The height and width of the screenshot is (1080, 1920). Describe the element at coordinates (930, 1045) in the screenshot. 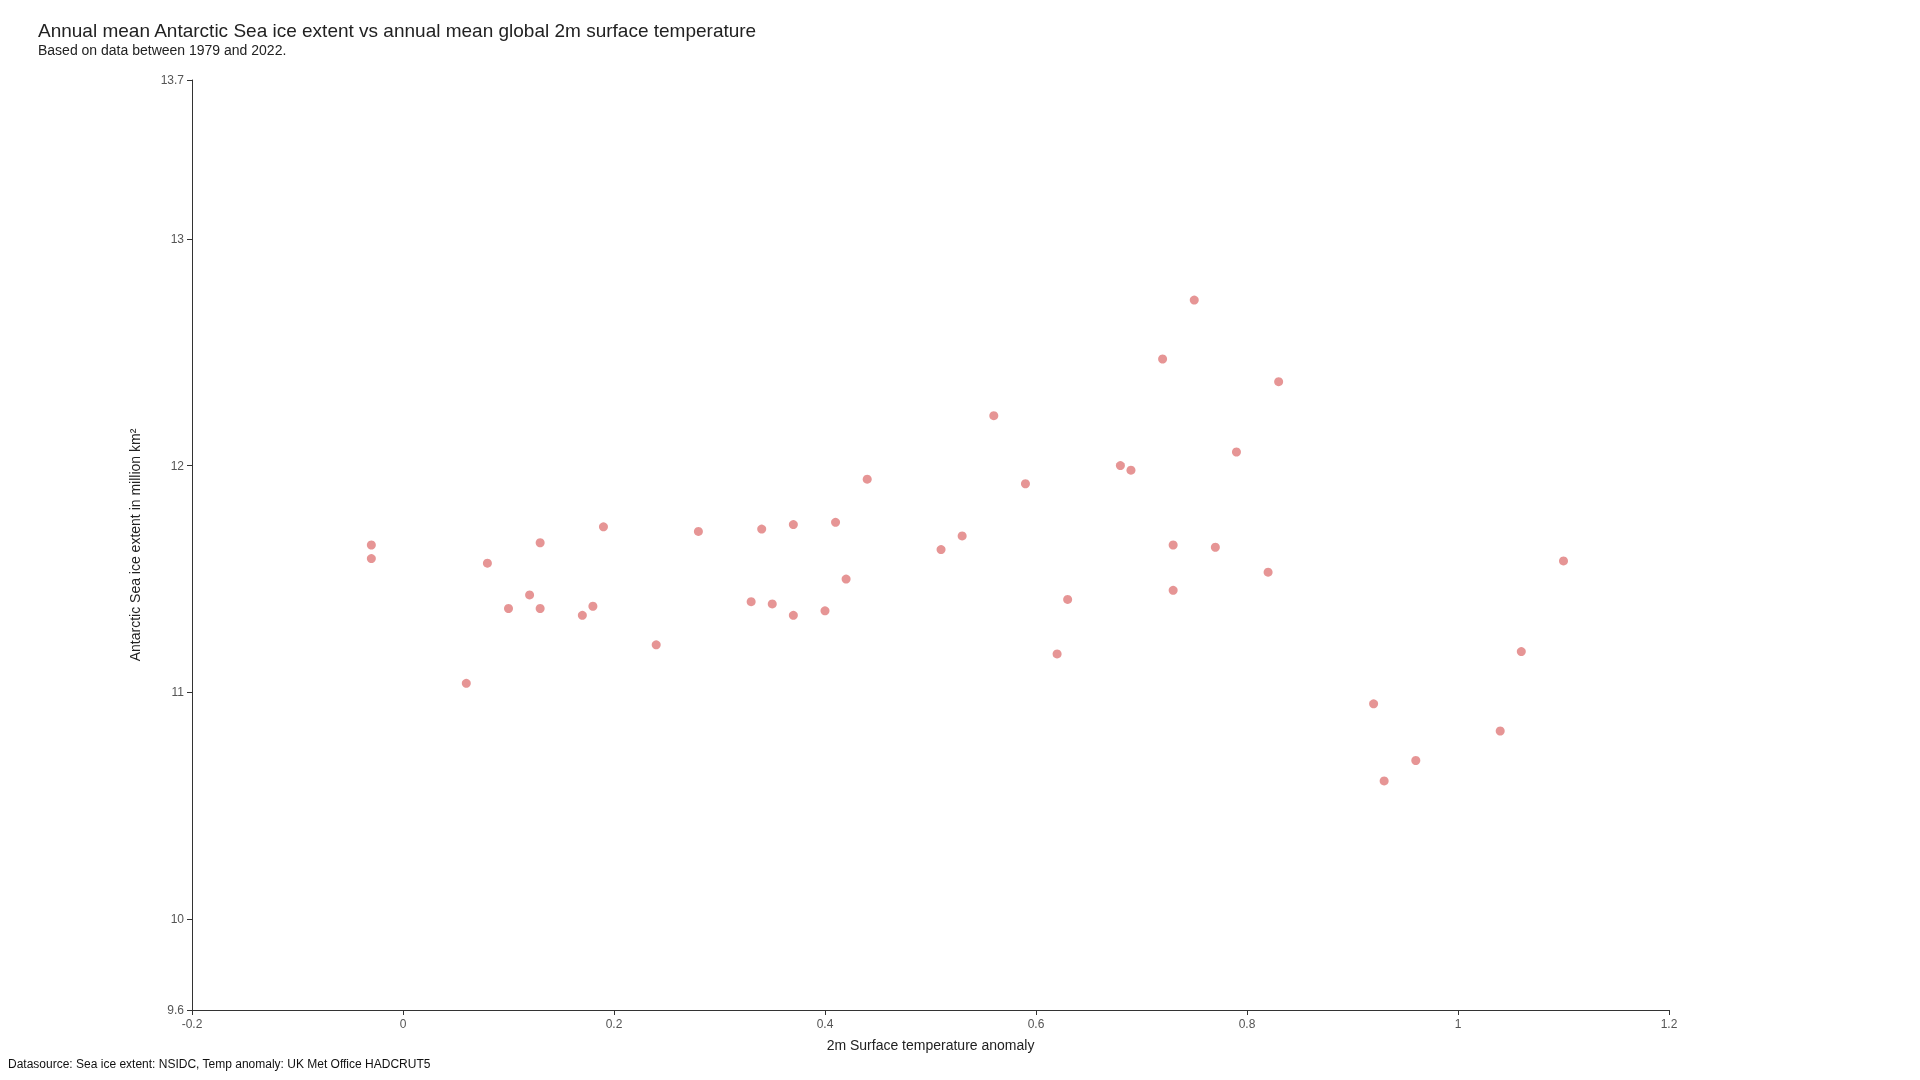

I see `x-axis-title: 2m Surface temperature anomaly` at that location.